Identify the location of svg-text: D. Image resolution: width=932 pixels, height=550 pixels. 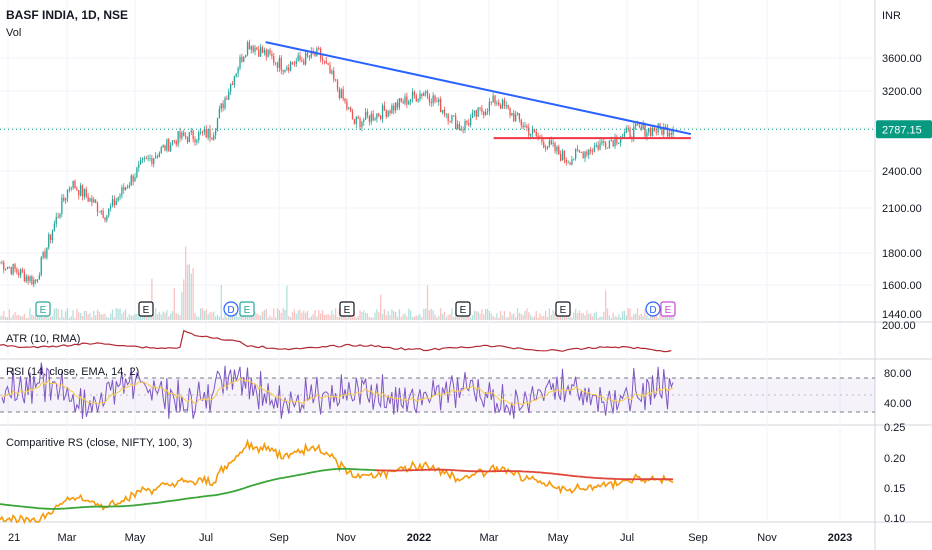
(652, 310).